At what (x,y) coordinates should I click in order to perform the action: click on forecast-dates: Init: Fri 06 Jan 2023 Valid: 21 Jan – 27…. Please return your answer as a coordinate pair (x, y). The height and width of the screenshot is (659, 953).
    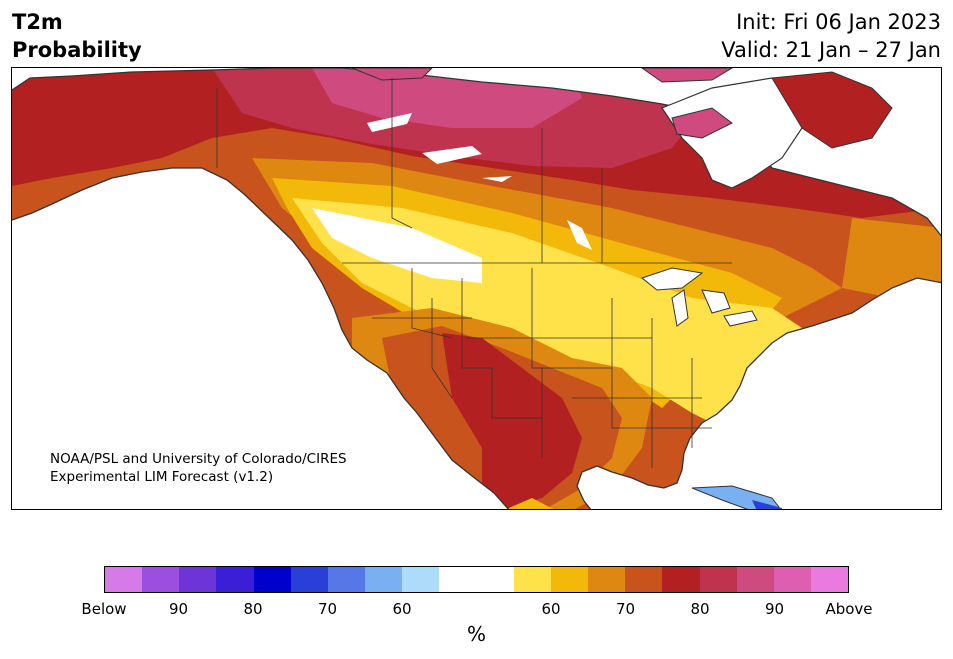
    Looking at the image, I should click on (831, 36).